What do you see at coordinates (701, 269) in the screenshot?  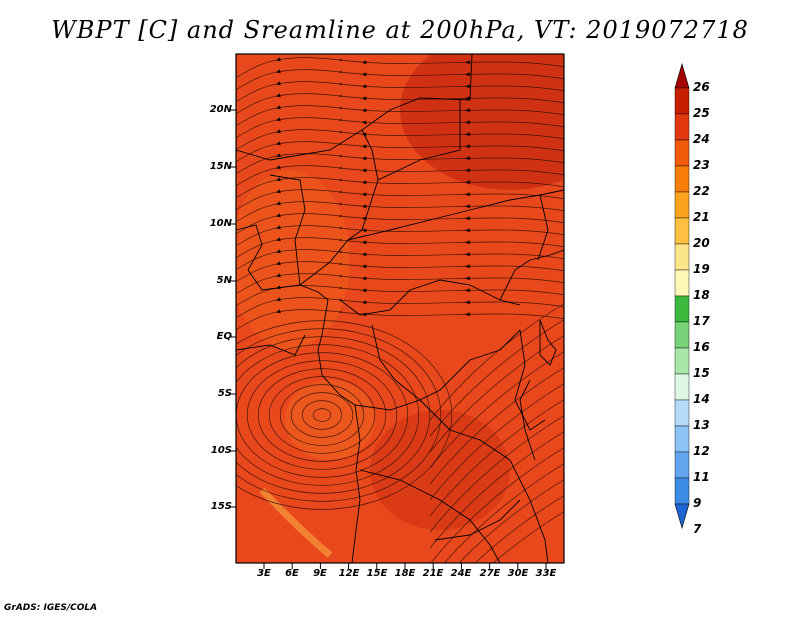 I see `colorbar-label: 19` at bounding box center [701, 269].